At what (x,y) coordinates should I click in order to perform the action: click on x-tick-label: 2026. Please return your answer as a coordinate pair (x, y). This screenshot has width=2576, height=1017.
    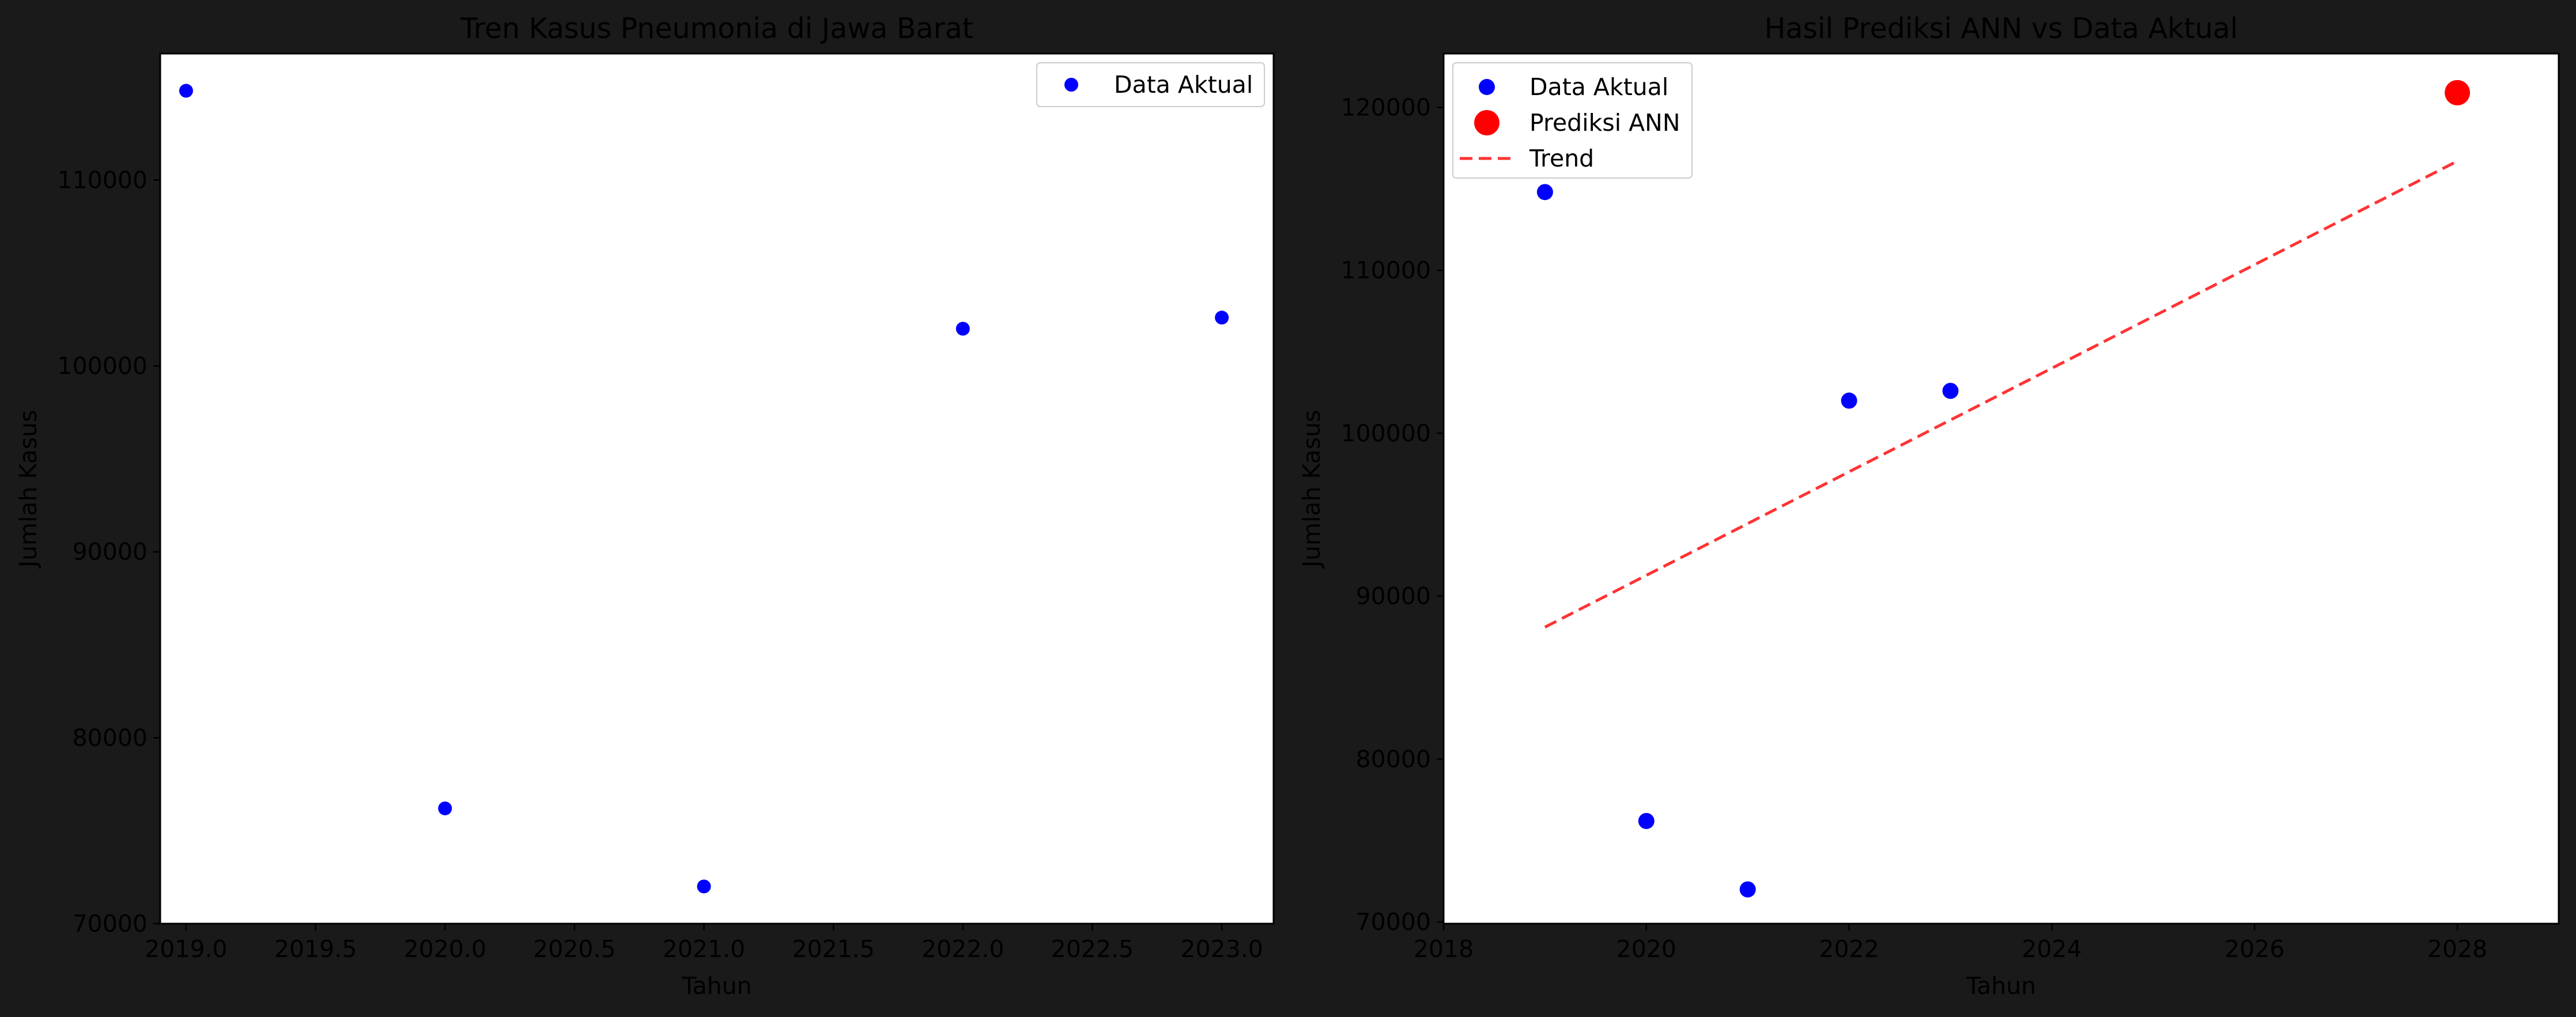
    Looking at the image, I should click on (2254, 949).